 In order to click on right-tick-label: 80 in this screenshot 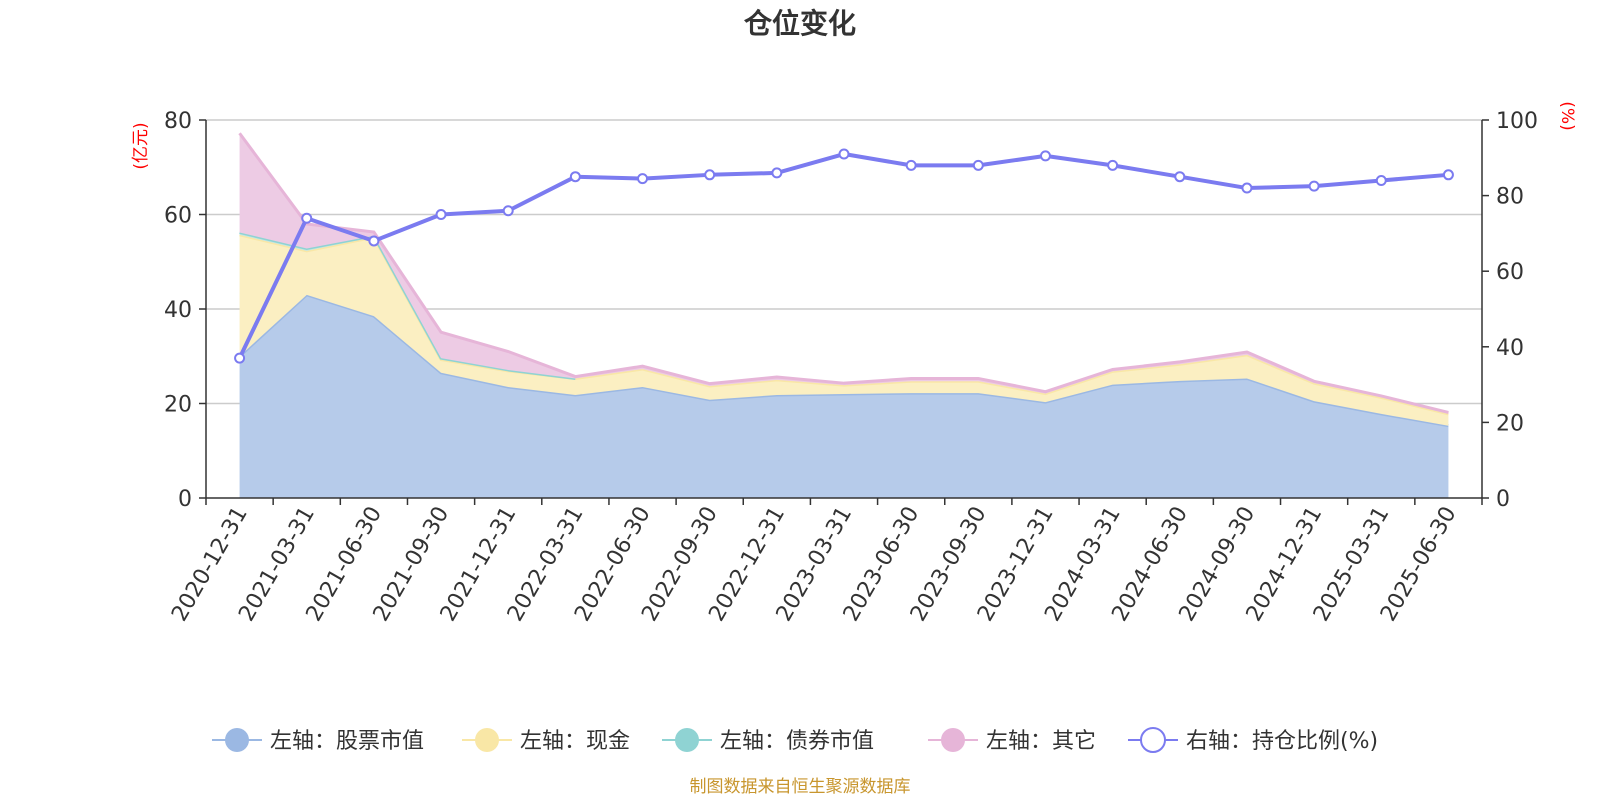, I will do `click(1510, 197)`.